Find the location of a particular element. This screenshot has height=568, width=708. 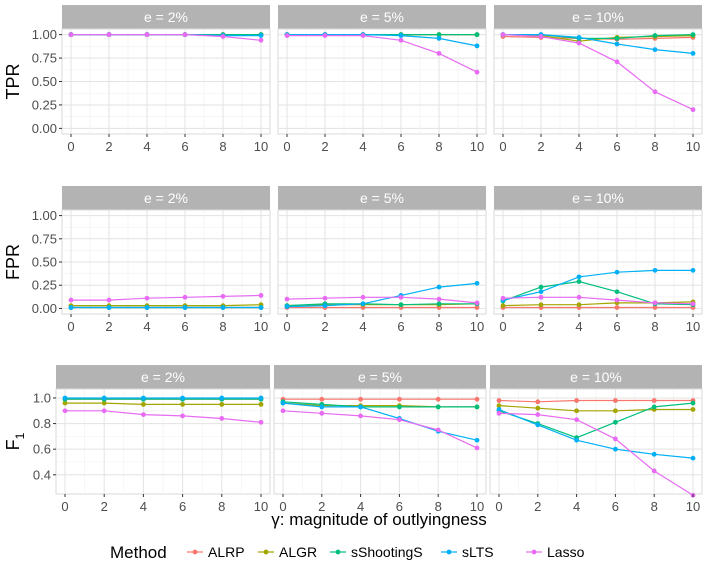

legend-item-algr: ALGR is located at coordinates (287, 552).